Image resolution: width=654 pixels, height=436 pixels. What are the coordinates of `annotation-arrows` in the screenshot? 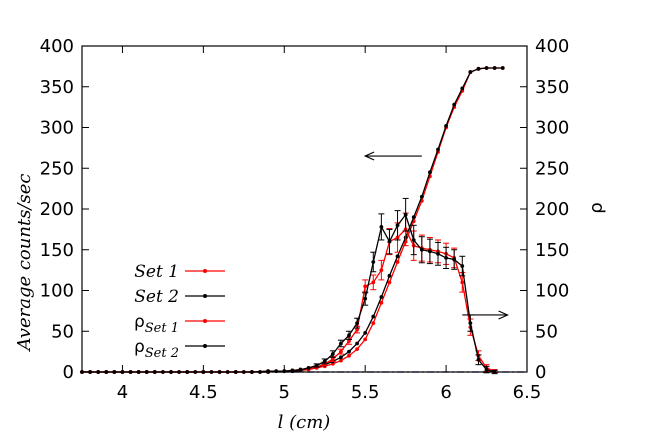 It's located at (436, 235).